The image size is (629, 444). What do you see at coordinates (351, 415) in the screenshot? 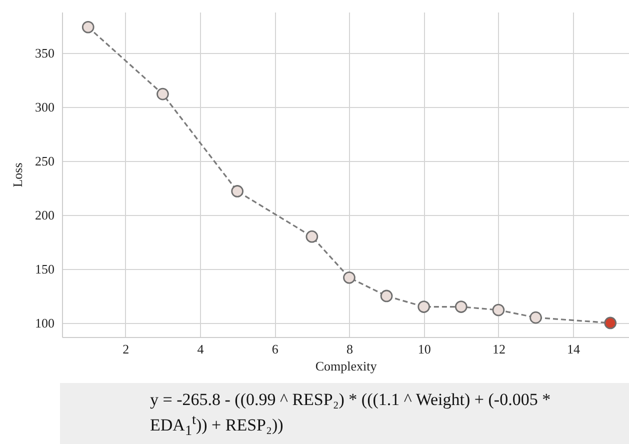
I see `text: y = -265.8 - ((0.99 ^ RESP₂) * (((1.1 ^ Weight) + (-0.005 * EDA$_{1}$$^{t}$)) + RESP₂))` at bounding box center [351, 415].